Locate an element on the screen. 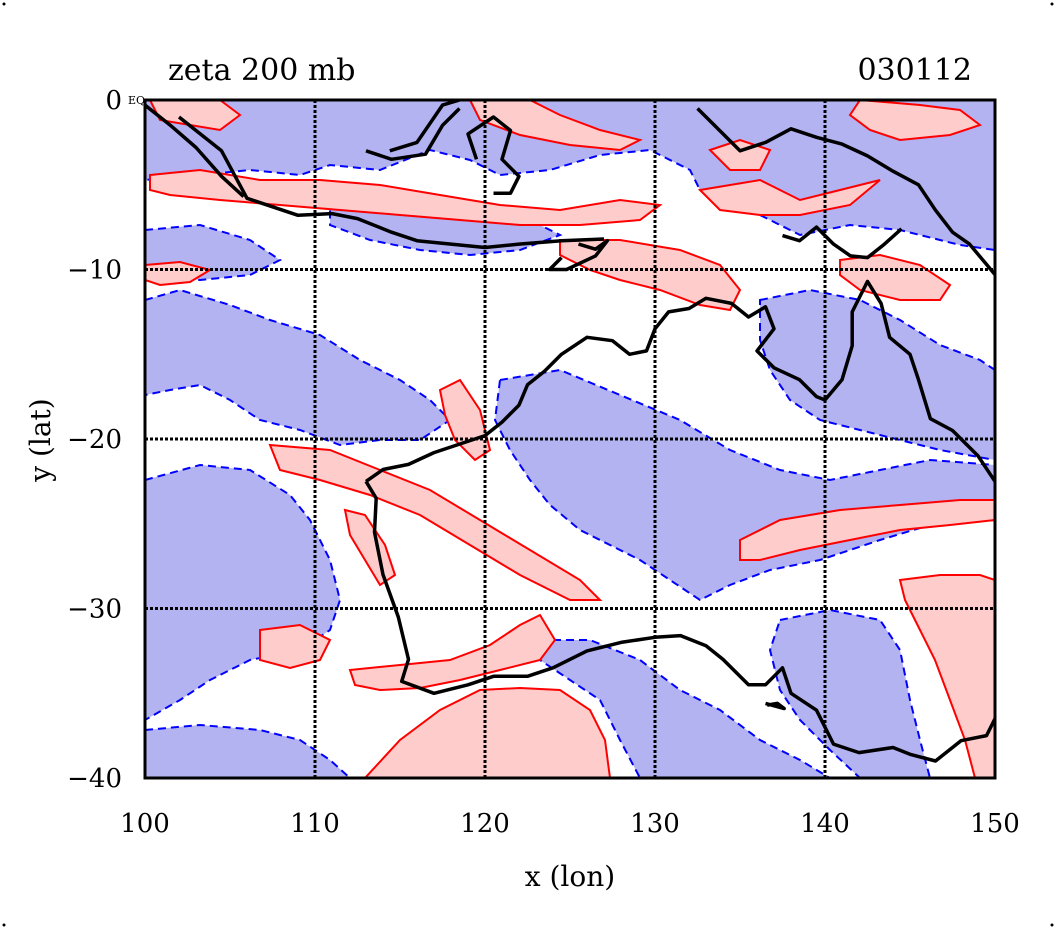 This screenshot has width=1056, height=934. date-label: 030112 is located at coordinates (914, 70).